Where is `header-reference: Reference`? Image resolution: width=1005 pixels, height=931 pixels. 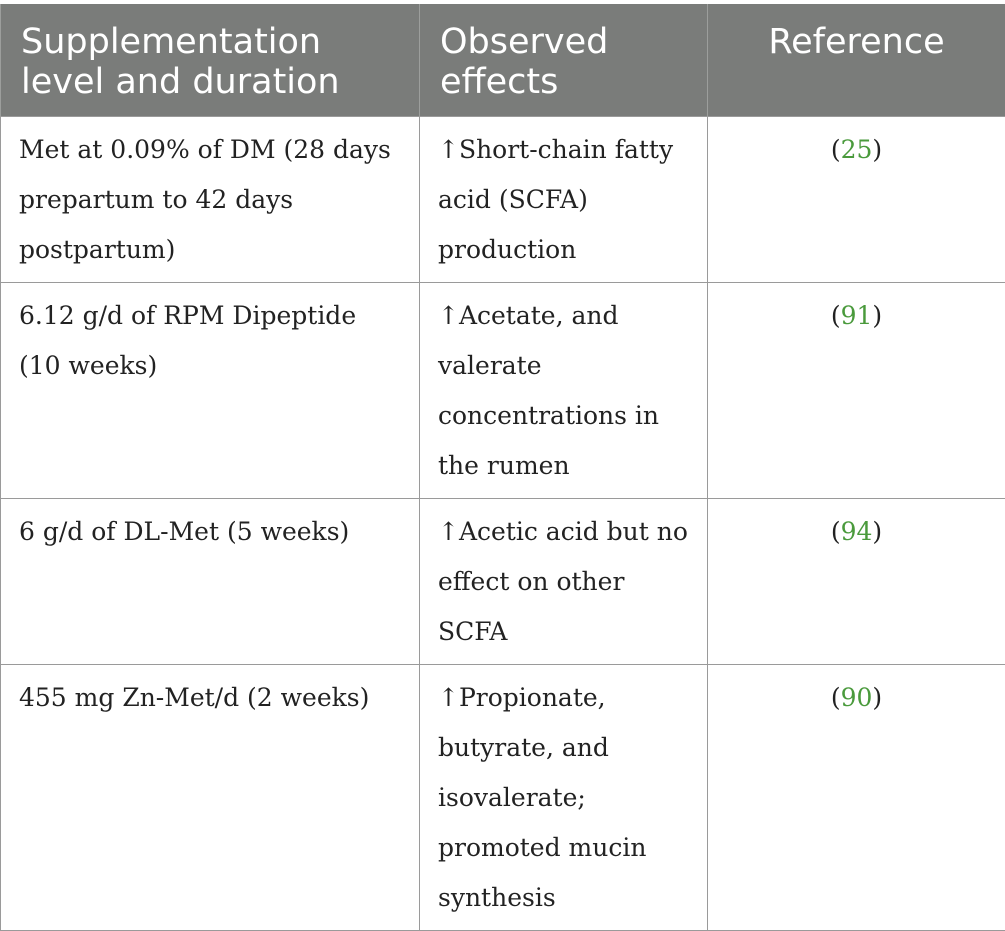 header-reference: Reference is located at coordinates (856, 60).